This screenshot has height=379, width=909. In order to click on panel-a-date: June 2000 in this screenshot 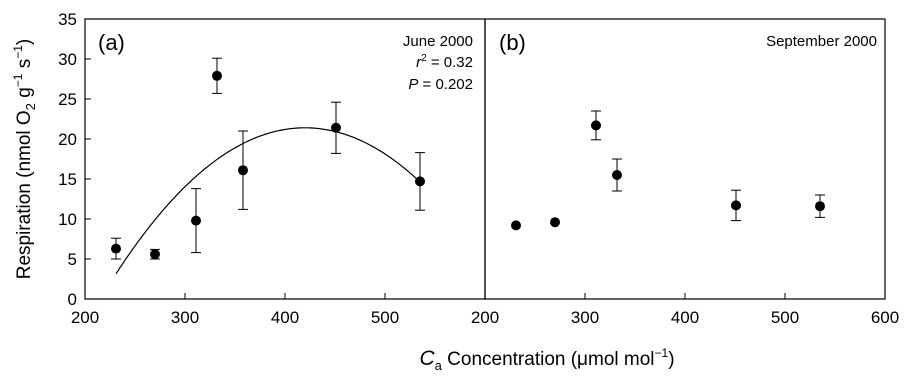, I will do `click(438, 41)`.